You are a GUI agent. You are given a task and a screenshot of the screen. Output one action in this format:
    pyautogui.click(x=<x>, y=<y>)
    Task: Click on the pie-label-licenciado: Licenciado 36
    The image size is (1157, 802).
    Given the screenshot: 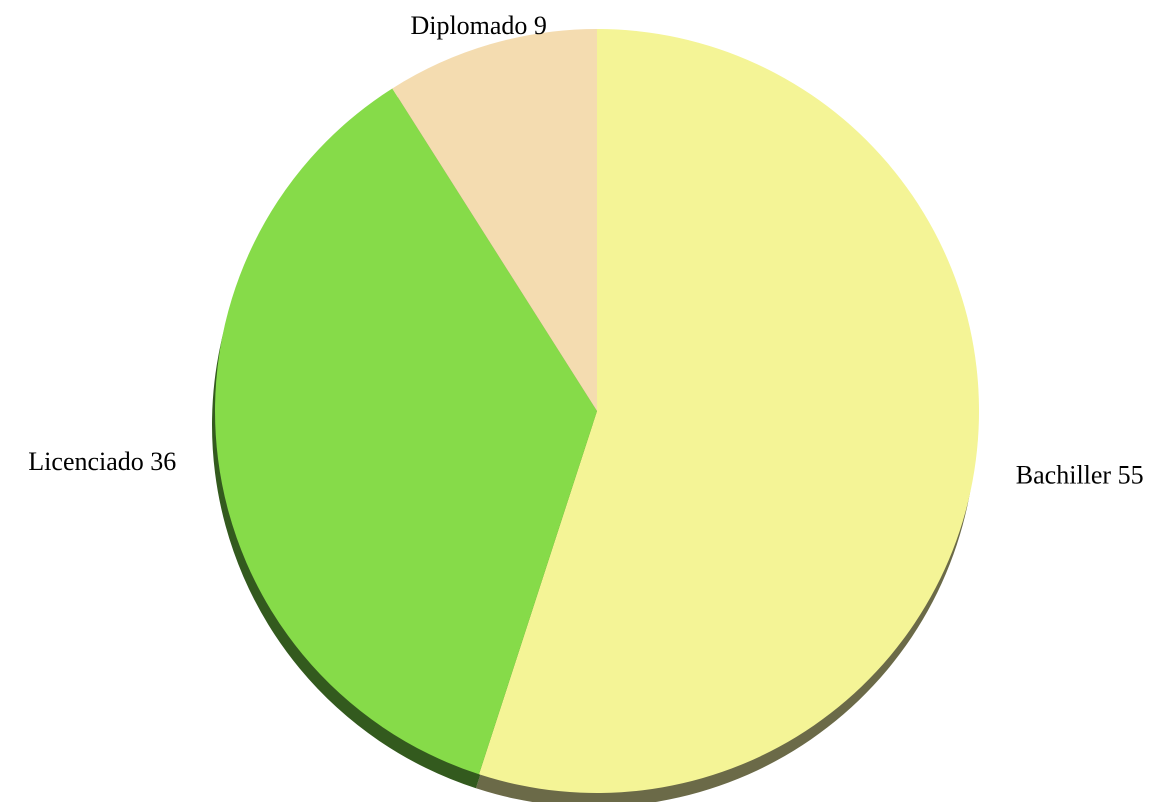 What is the action you would take?
    pyautogui.click(x=102, y=461)
    